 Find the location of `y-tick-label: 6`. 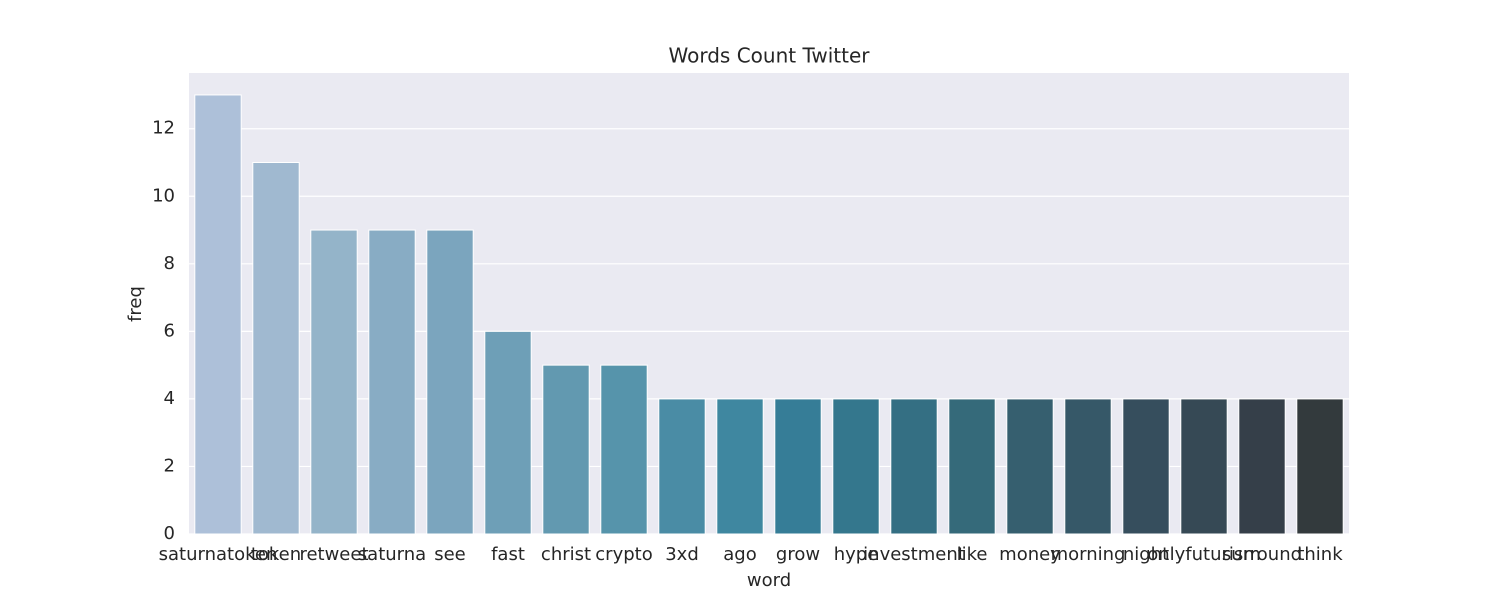

y-tick-label: 6 is located at coordinates (169, 330).